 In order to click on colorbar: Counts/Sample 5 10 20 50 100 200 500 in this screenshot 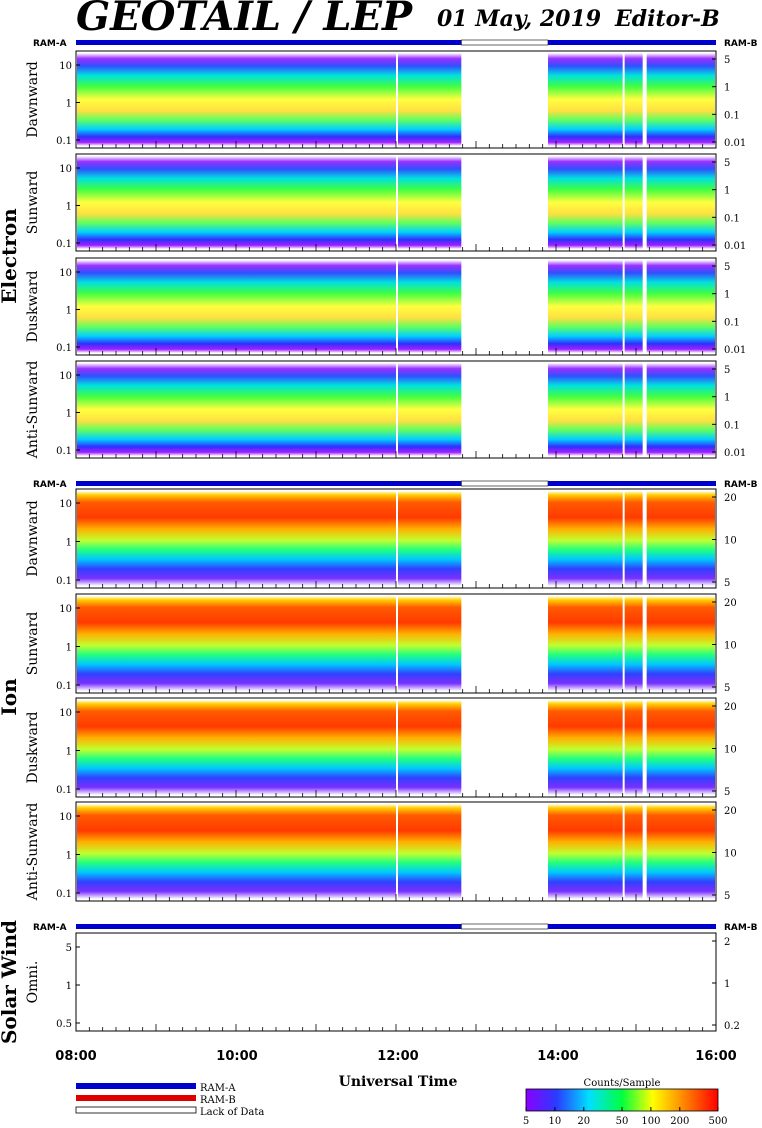, I will do `click(625, 1102)`.